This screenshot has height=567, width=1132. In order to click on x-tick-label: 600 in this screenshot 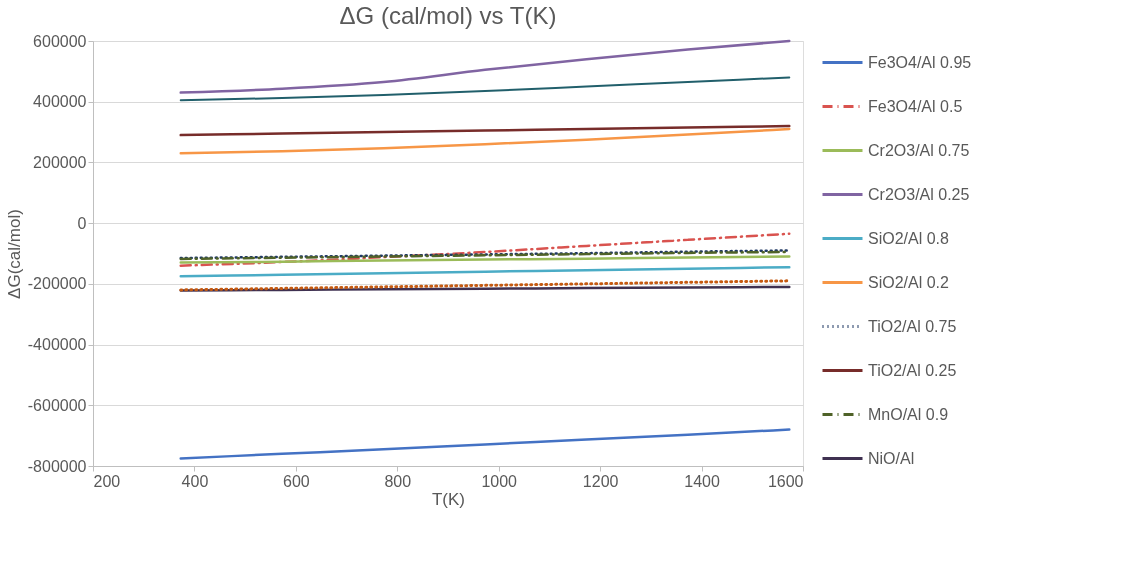, I will do `click(296, 481)`.